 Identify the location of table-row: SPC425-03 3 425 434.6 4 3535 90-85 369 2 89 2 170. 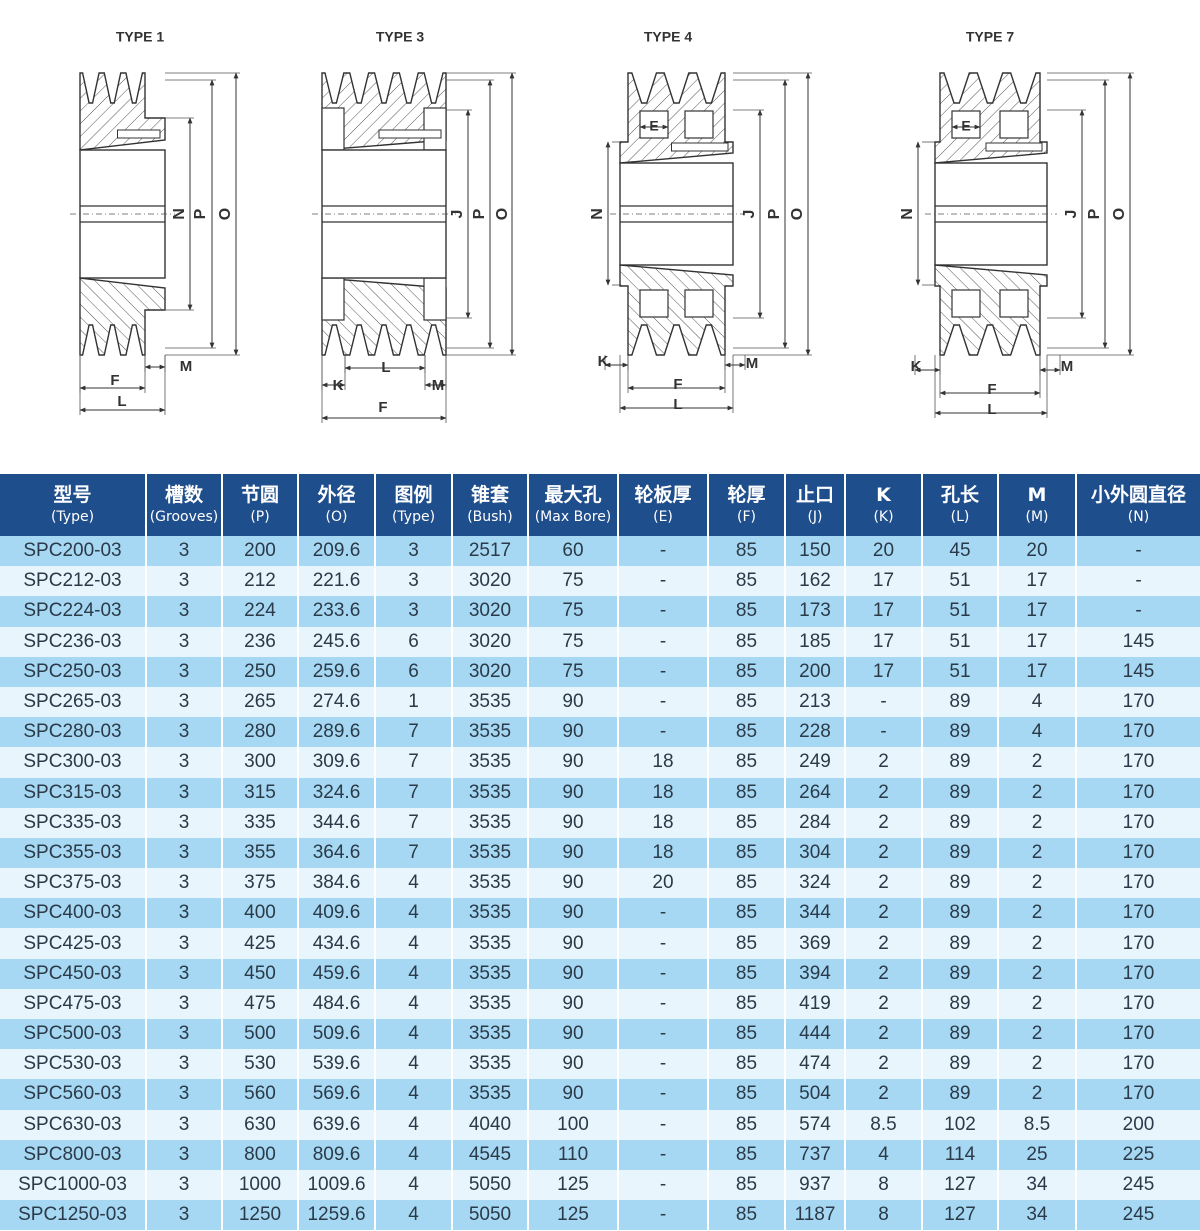
(600, 943).